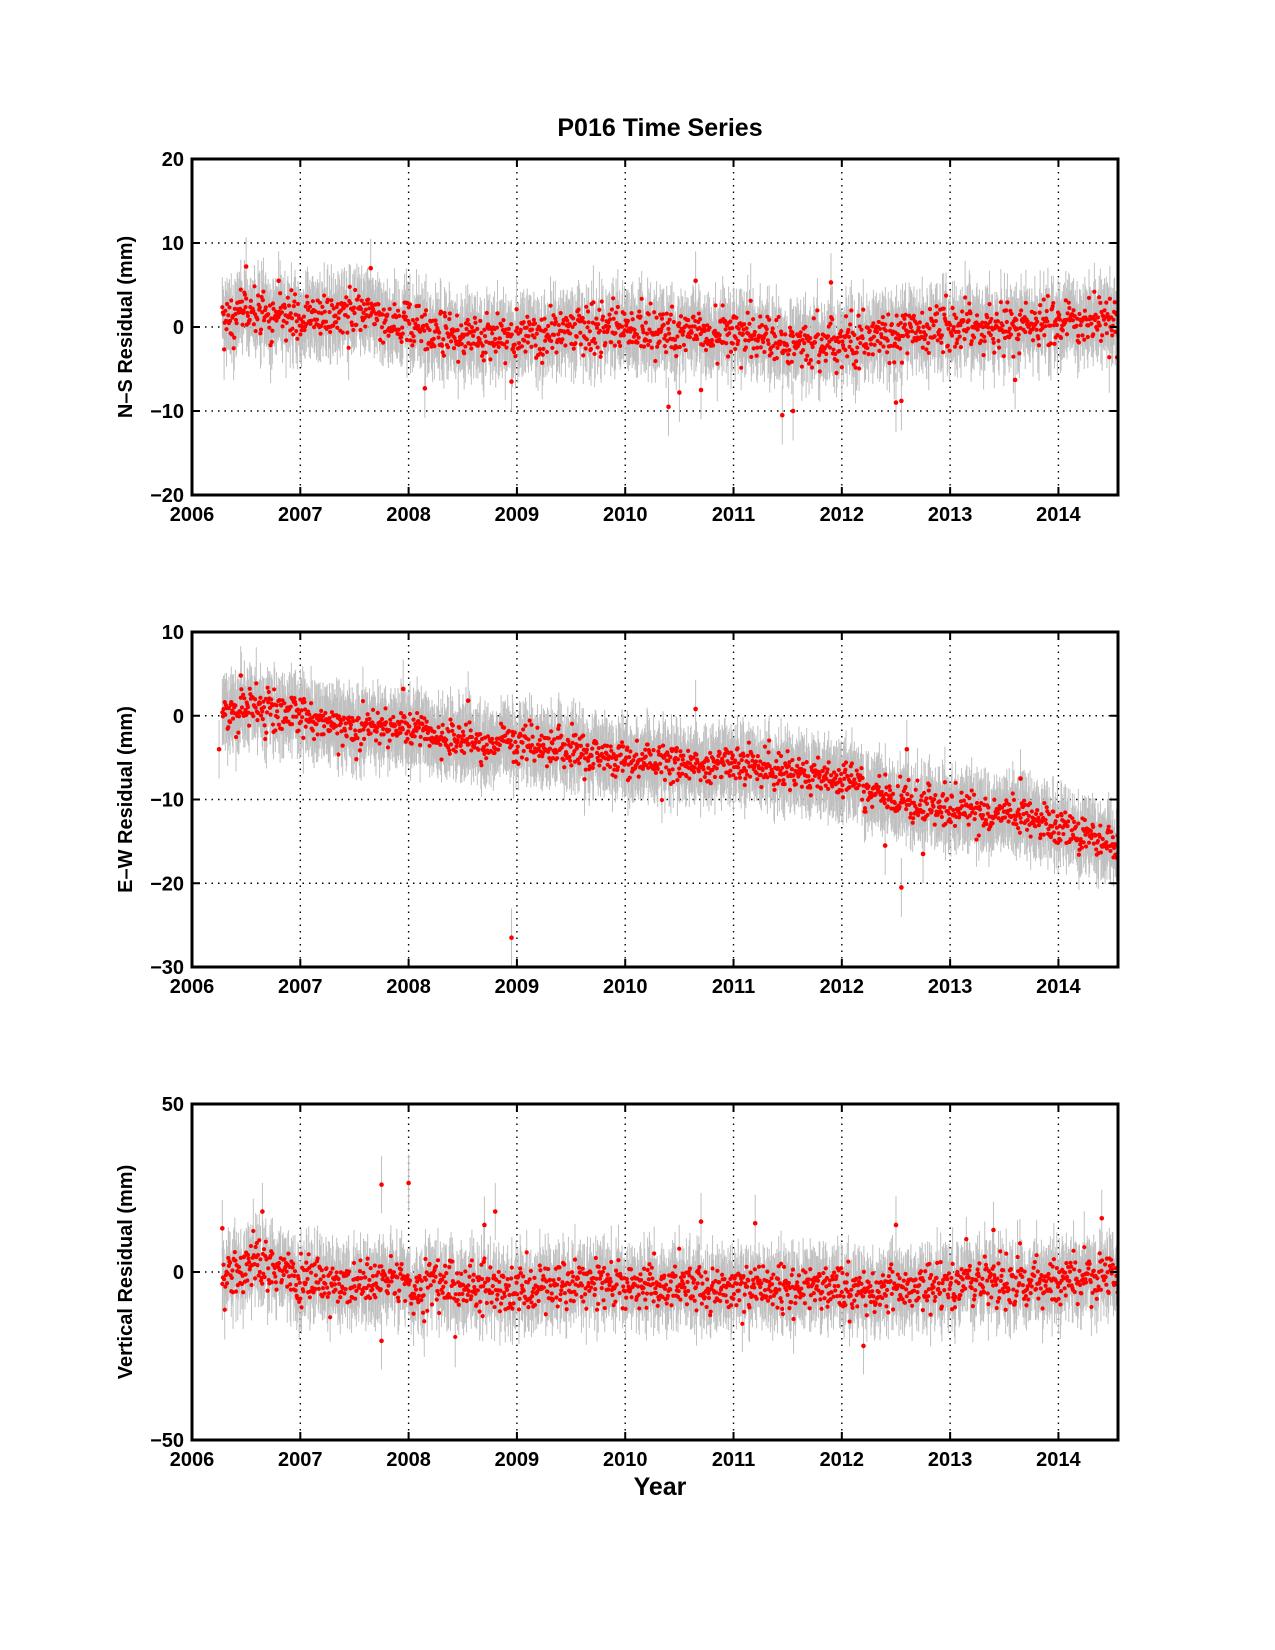  I want to click on outlier-point, so click(782, 415).